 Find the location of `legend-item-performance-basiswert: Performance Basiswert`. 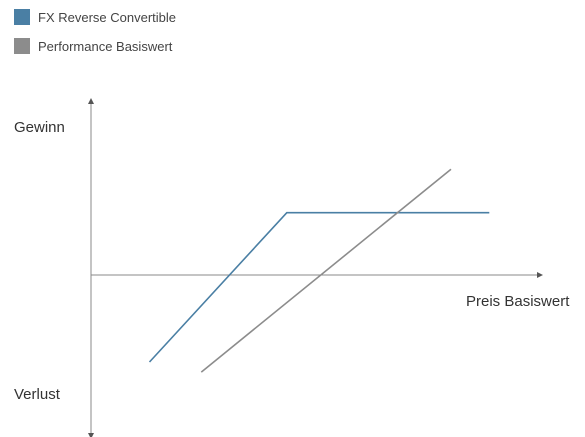

legend-item-performance-basiswert: Performance Basiswert is located at coordinates (95, 46).